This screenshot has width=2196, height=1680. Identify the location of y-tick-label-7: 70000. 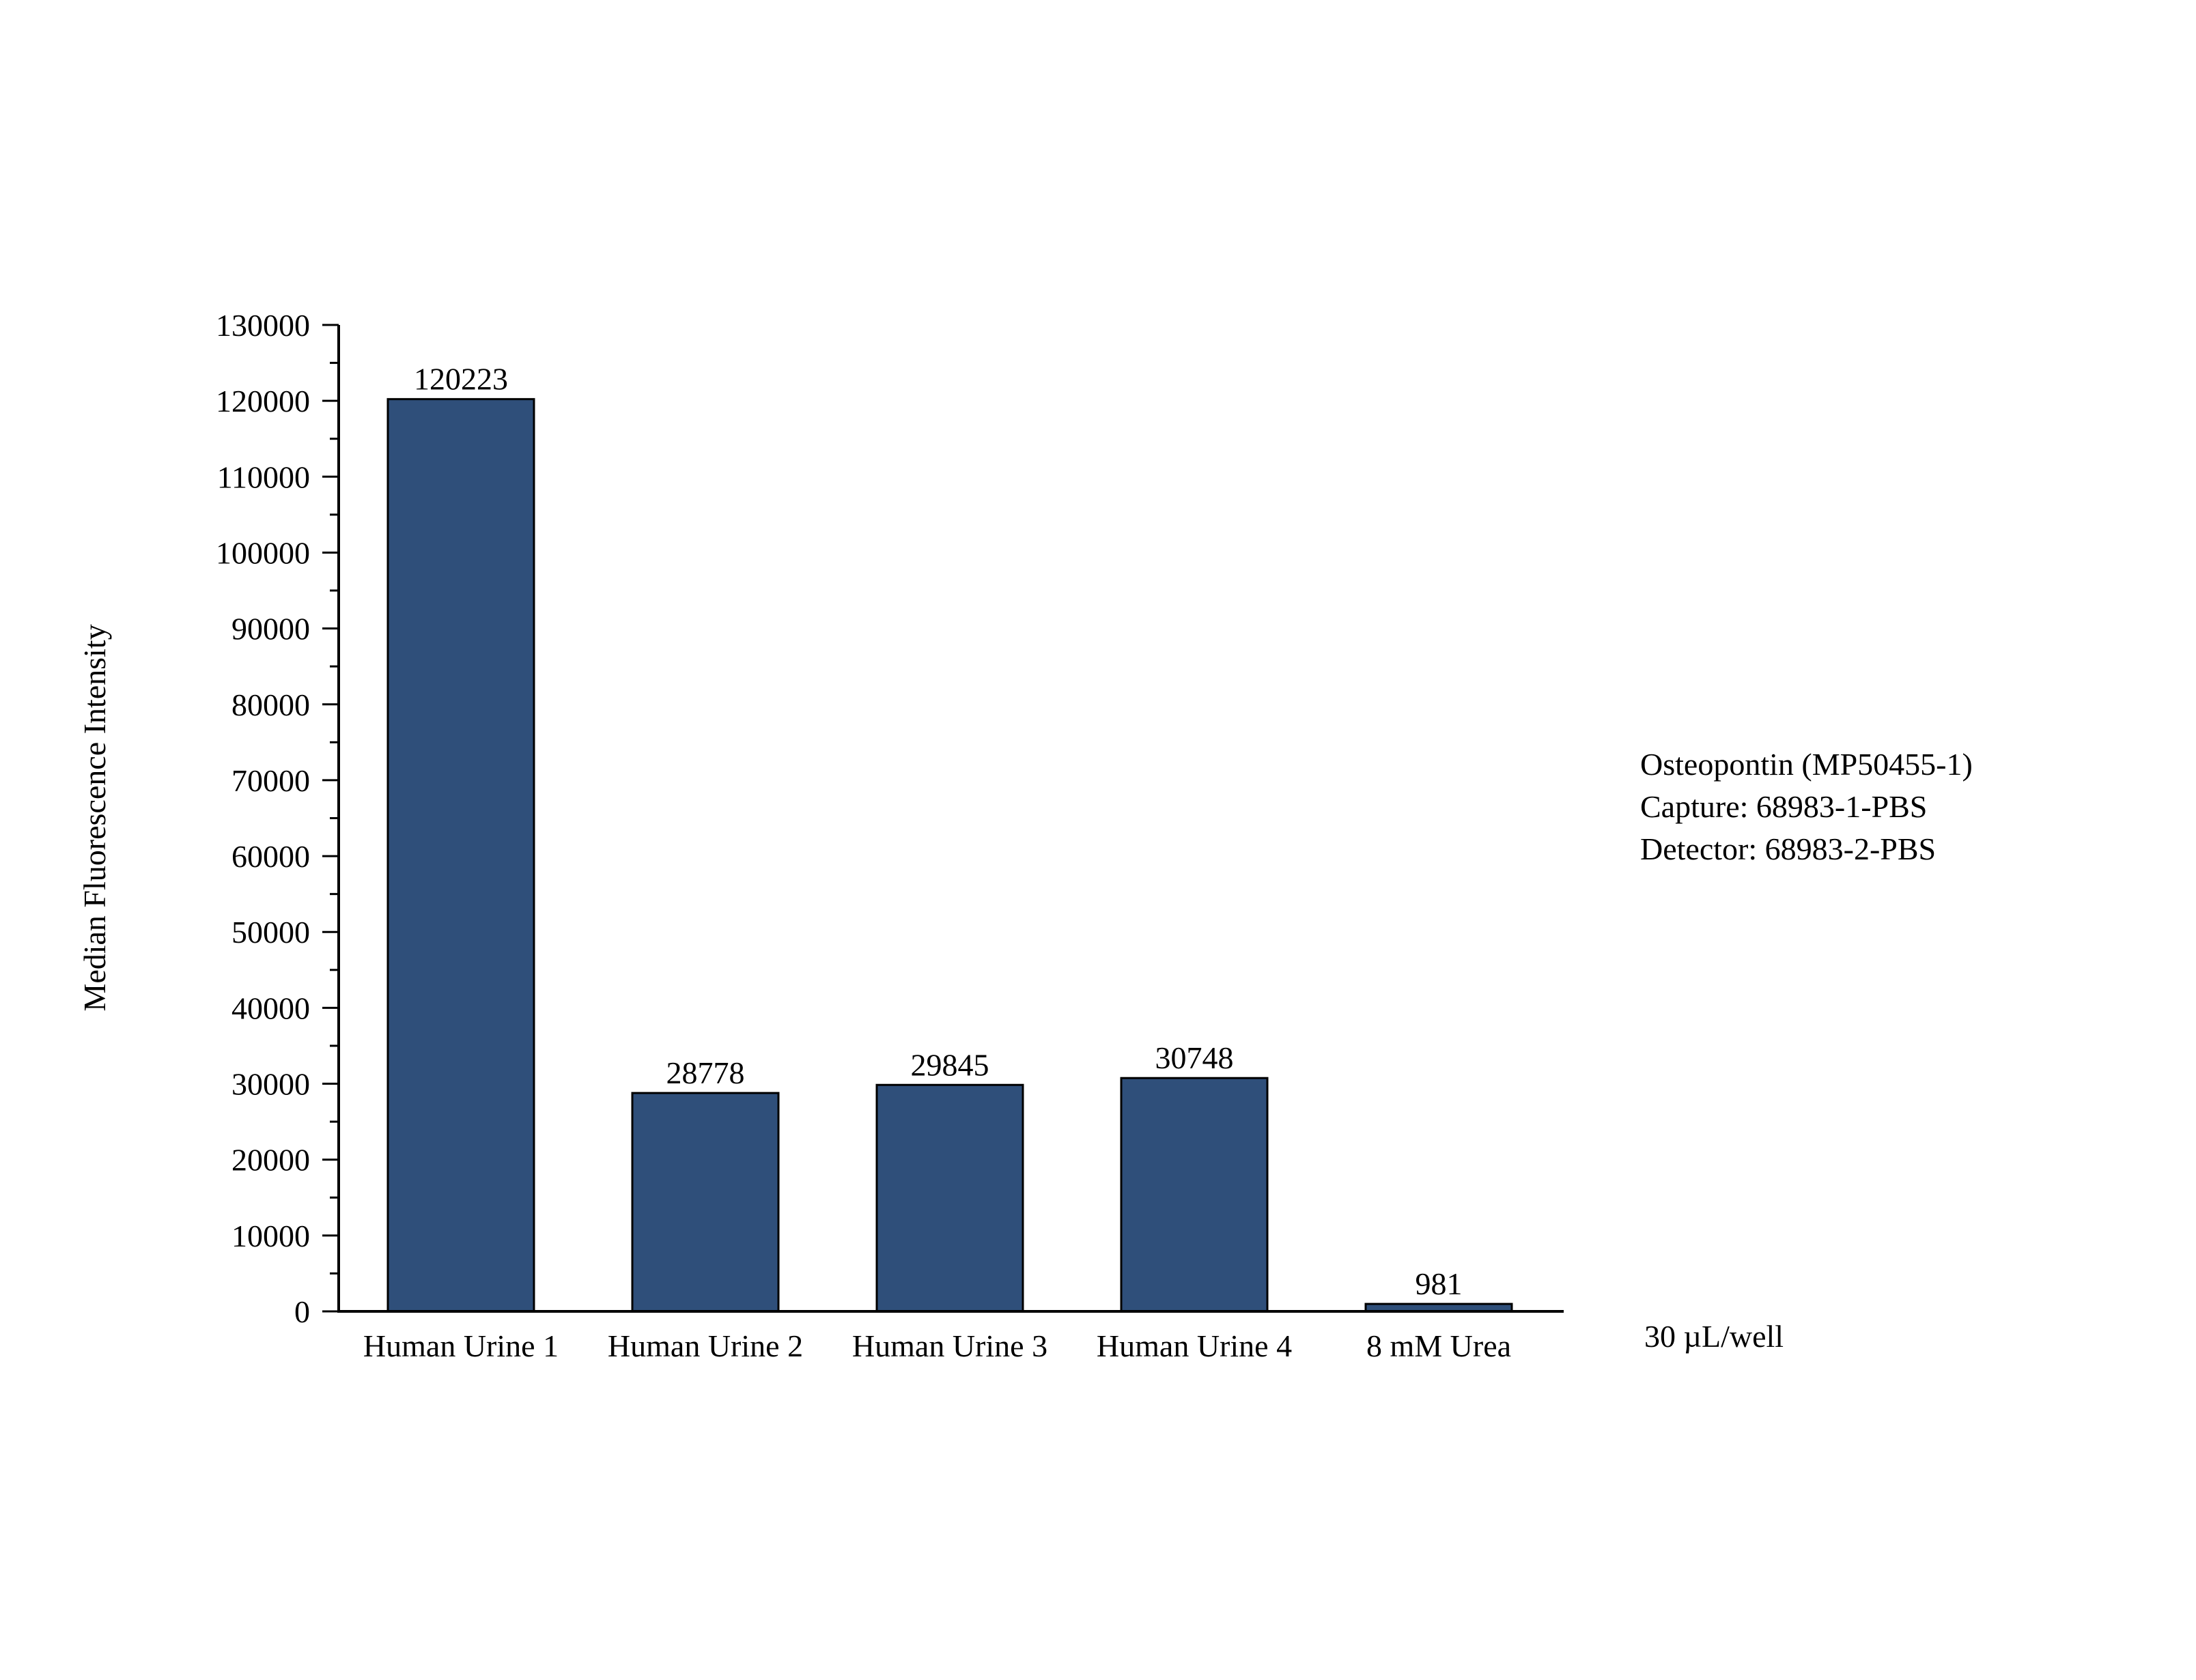
(271, 780).